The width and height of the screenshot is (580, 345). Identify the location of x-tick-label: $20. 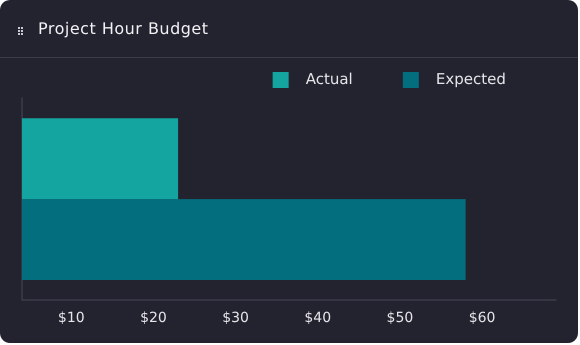
(153, 318).